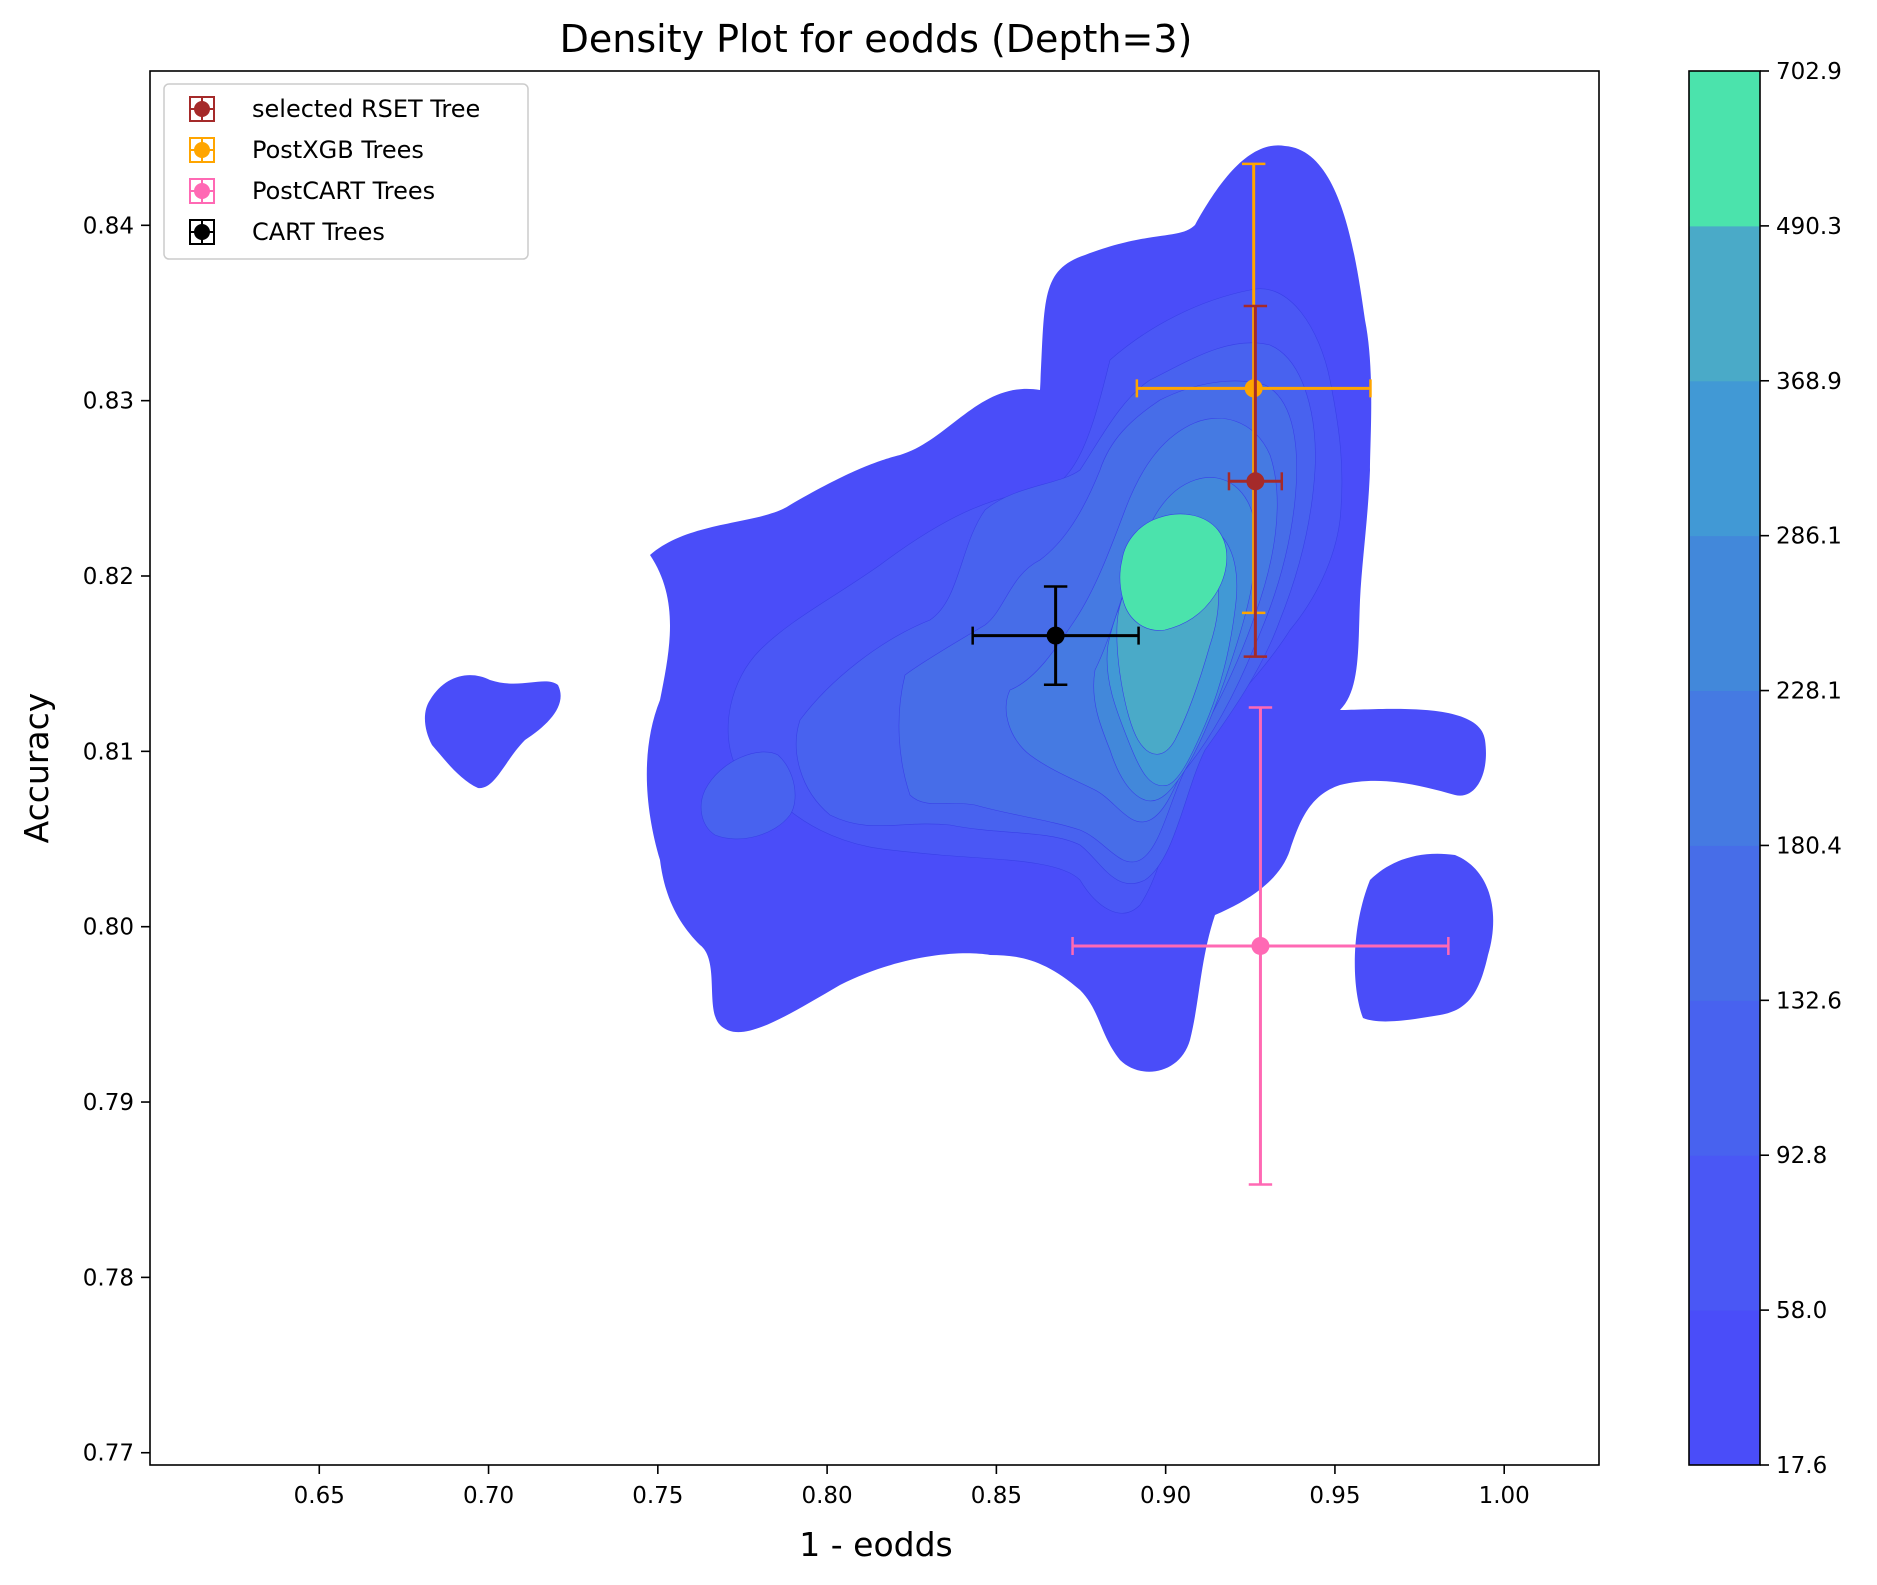 Image resolution: width=1877 pixels, height=1585 pixels. Describe the element at coordinates (318, 232) in the screenshot. I see `legend-label: CART Trees` at that location.